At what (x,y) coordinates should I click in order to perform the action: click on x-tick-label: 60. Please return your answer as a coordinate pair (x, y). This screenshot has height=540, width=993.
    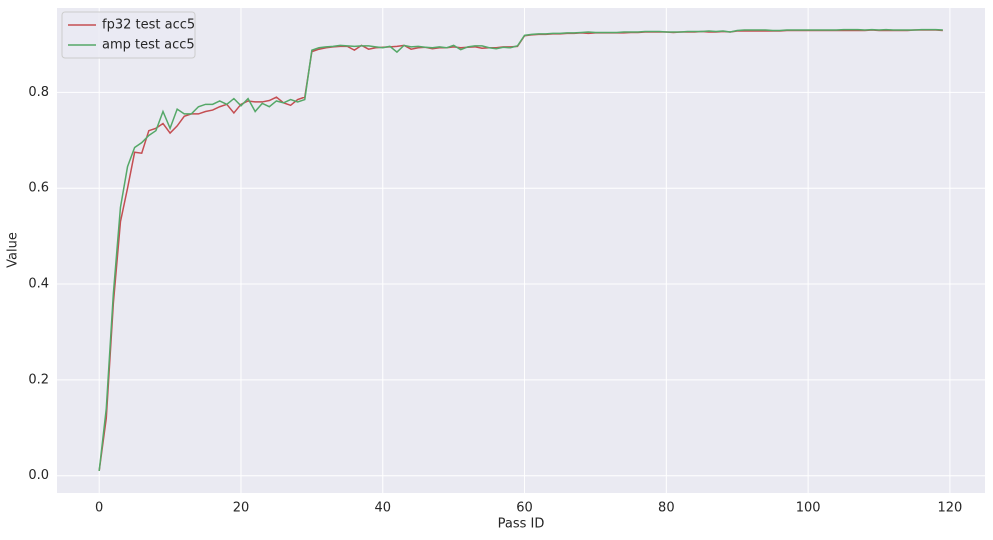
    Looking at the image, I should click on (524, 508).